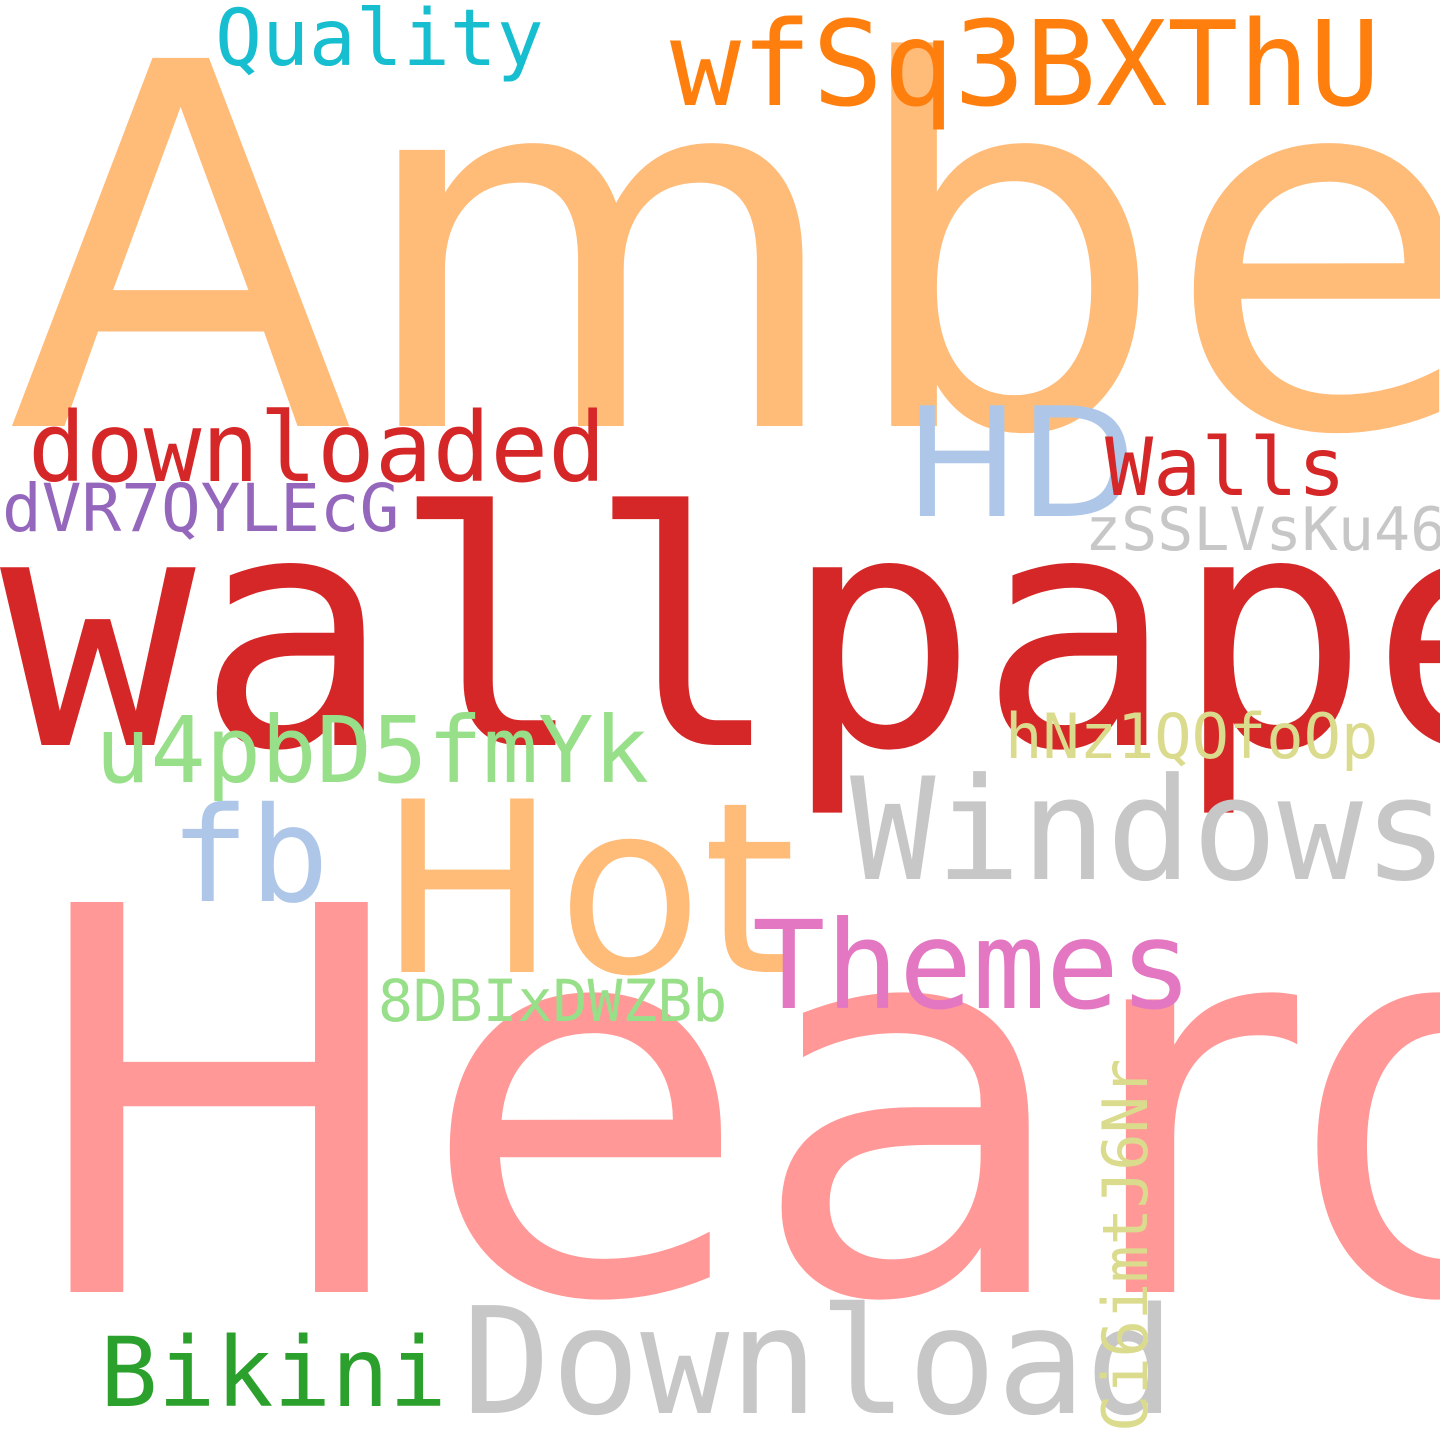 The width and height of the screenshot is (1440, 1440). Describe the element at coordinates (1021, 463) in the screenshot. I see `word-hd: HD` at that location.